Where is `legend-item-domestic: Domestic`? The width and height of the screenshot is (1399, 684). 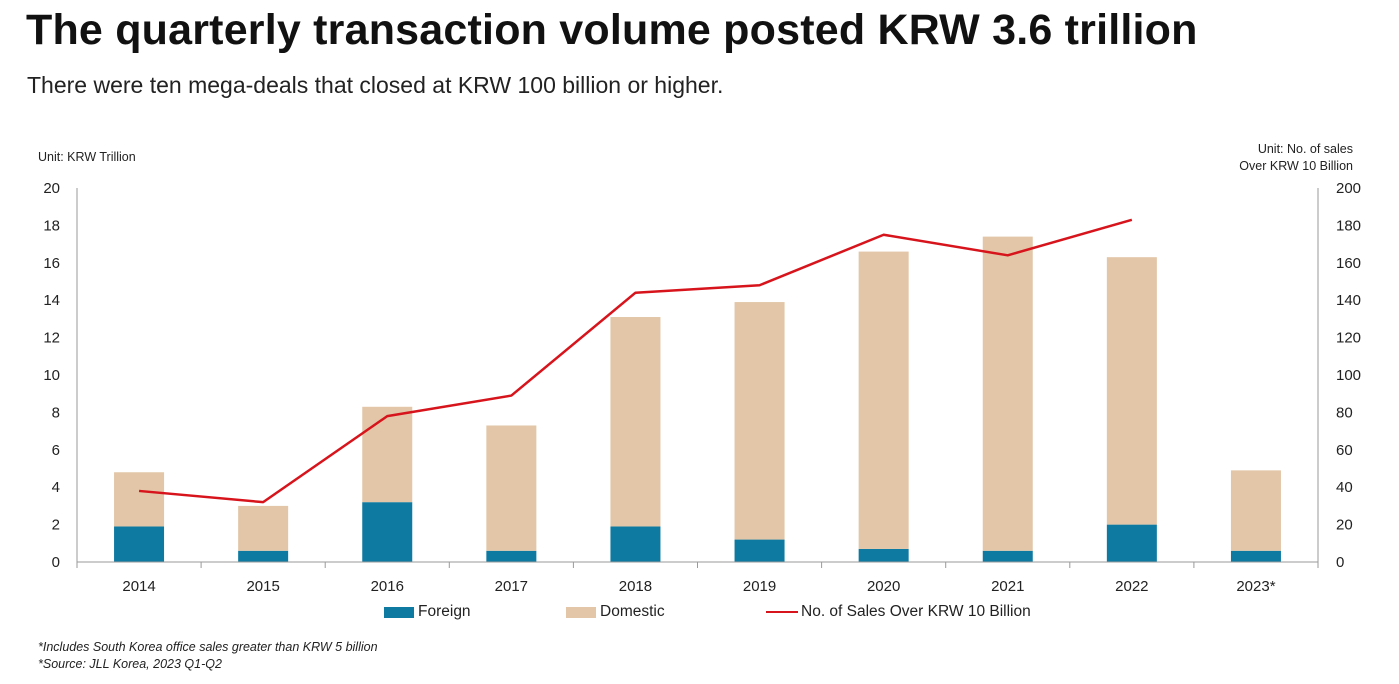 legend-item-domestic: Domestic is located at coordinates (615, 612).